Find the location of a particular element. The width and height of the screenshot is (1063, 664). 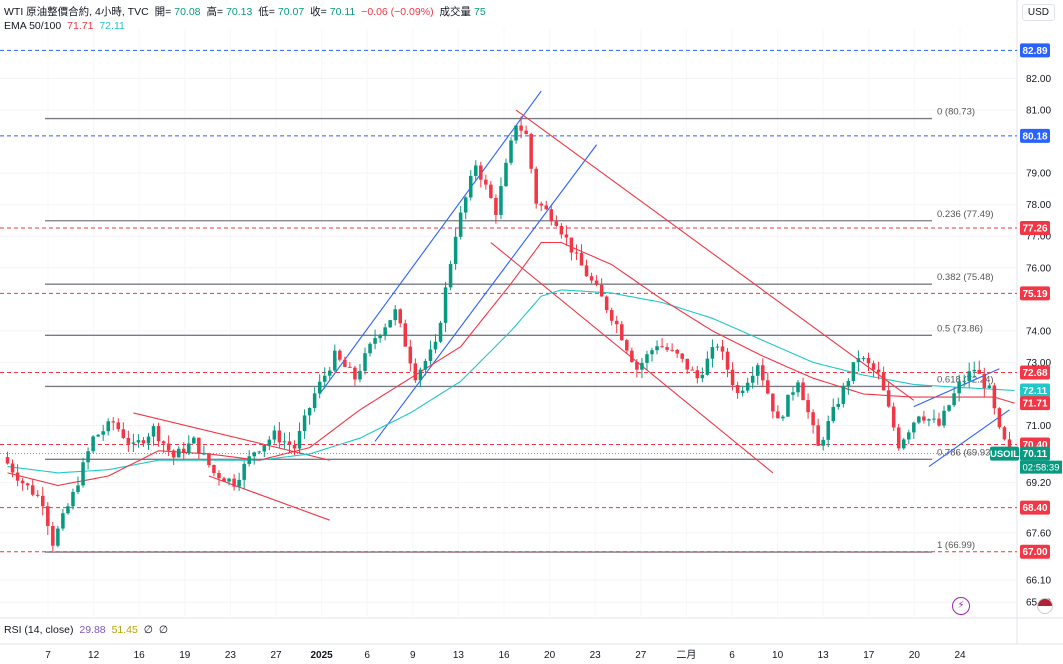

fib-label: 0 (80.73) is located at coordinates (956, 112).